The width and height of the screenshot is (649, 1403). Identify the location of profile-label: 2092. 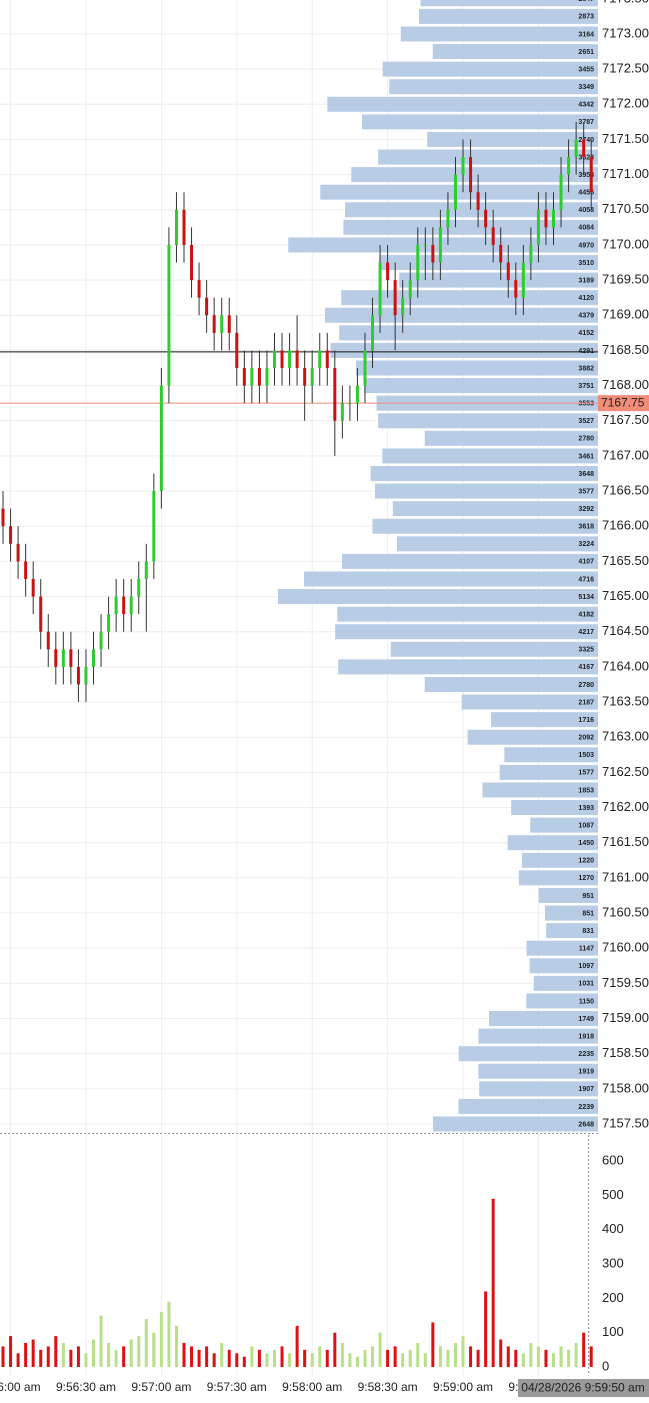
(586, 738).